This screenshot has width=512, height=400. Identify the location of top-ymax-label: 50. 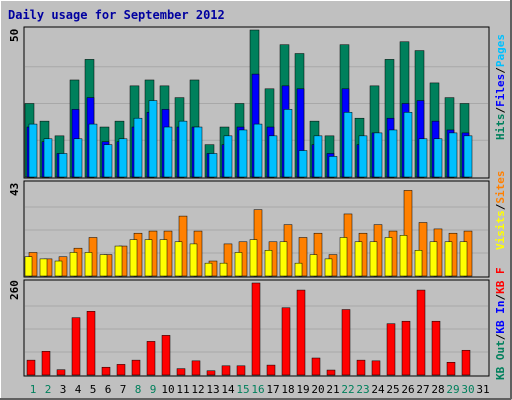
(14, 35).